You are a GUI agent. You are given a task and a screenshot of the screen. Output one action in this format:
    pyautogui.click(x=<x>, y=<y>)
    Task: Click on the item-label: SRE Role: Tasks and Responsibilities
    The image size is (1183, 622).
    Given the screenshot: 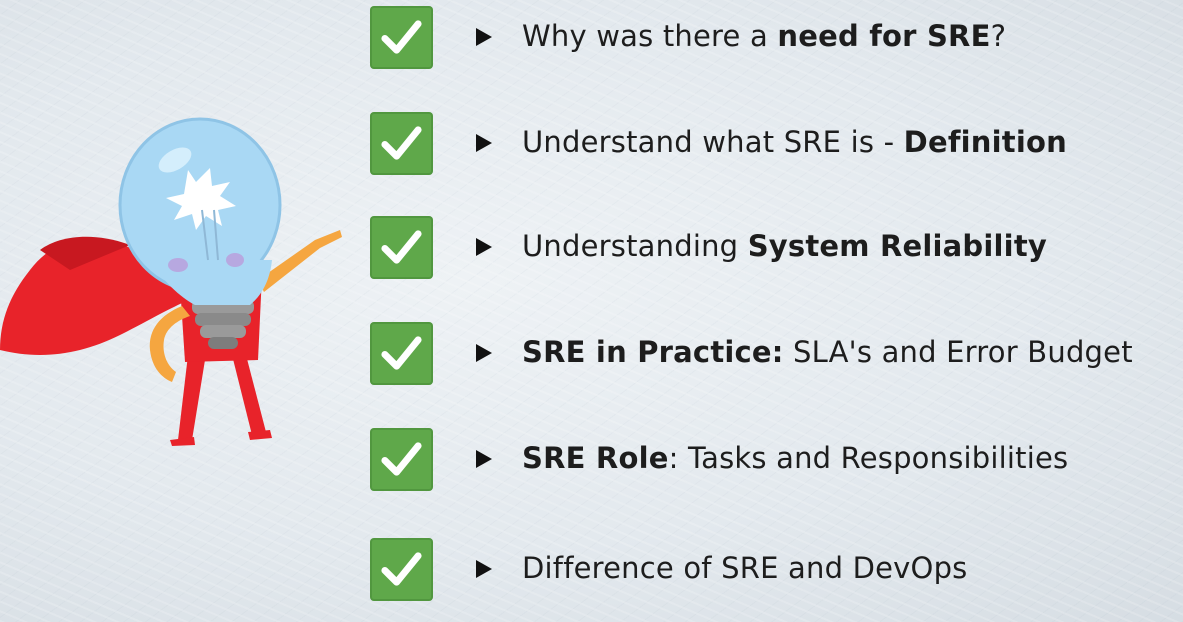 What is the action you would take?
    pyautogui.click(x=795, y=458)
    